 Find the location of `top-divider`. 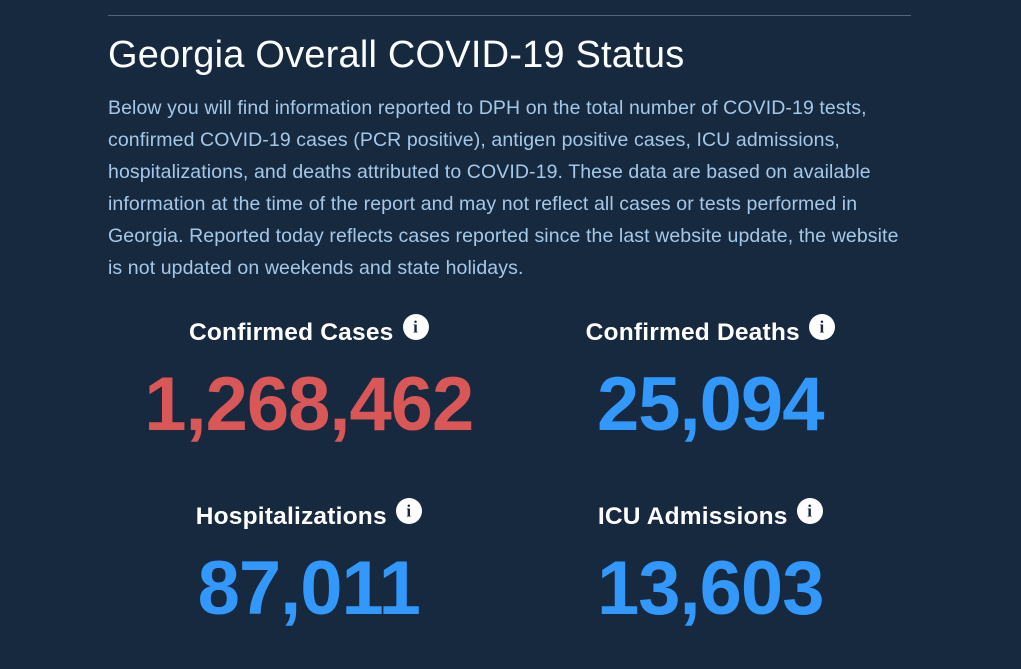

top-divider is located at coordinates (509, 15).